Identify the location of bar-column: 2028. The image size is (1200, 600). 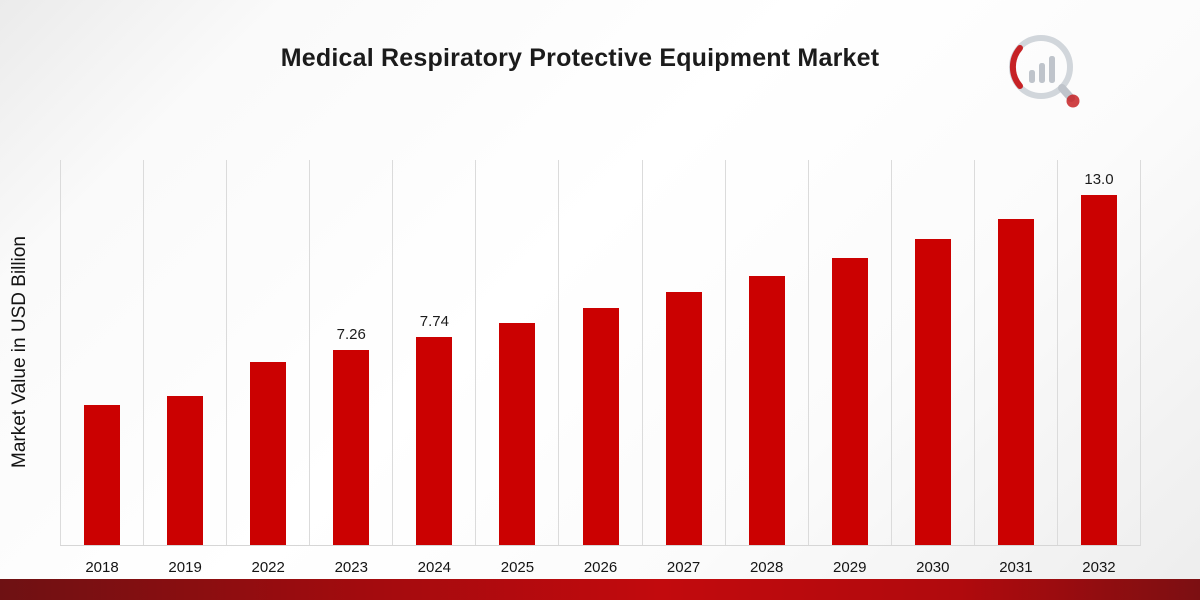
(766, 368).